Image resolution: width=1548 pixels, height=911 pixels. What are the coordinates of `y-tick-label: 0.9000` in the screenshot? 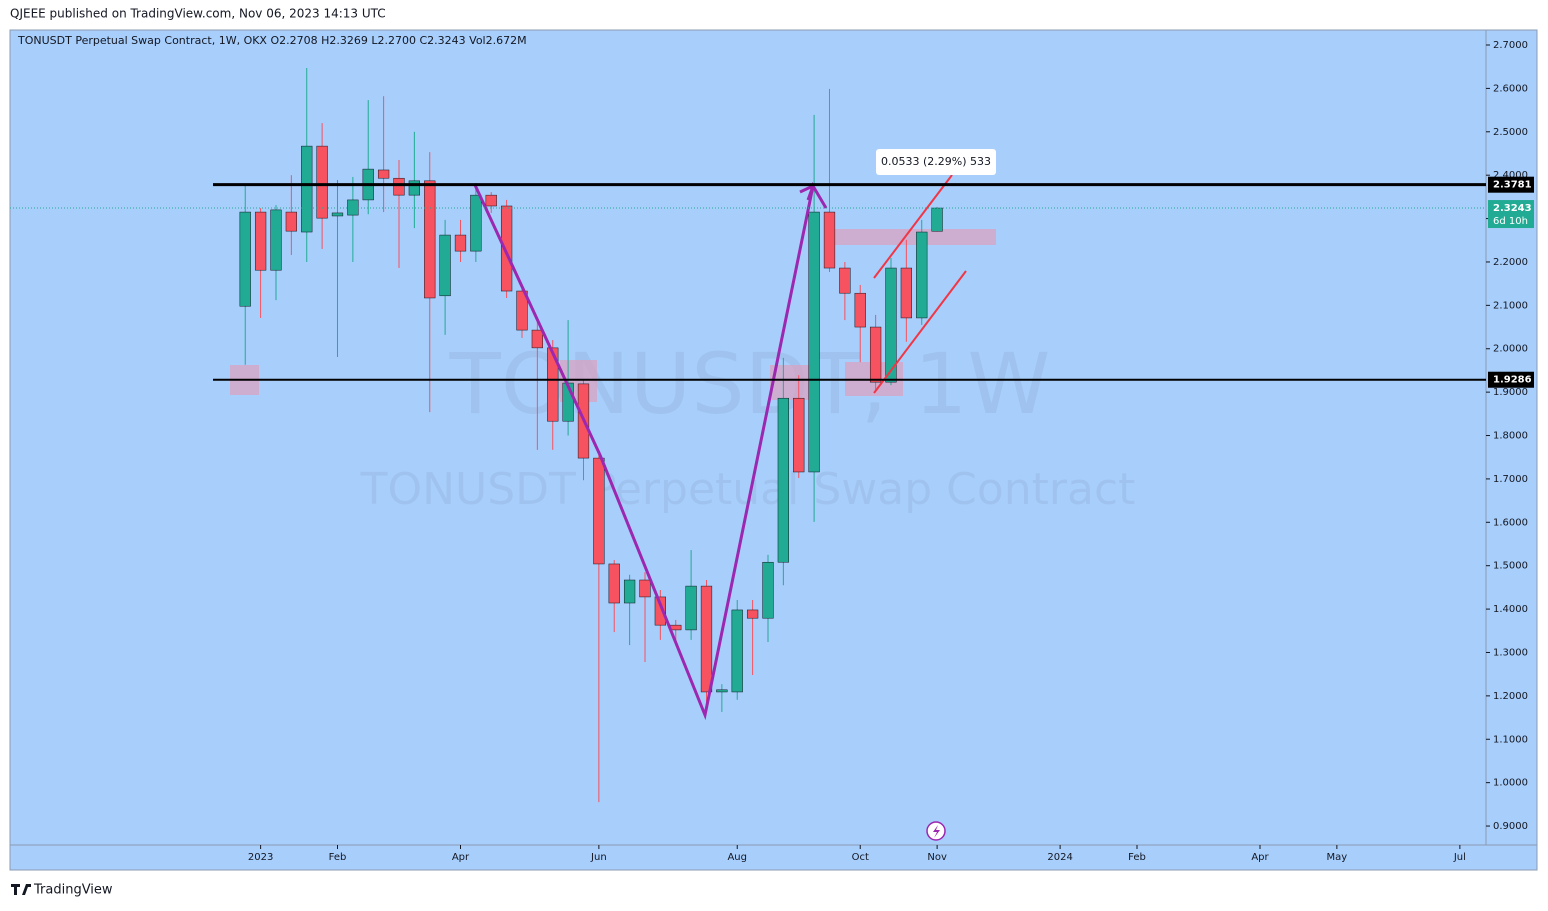 It's located at (1510, 826).